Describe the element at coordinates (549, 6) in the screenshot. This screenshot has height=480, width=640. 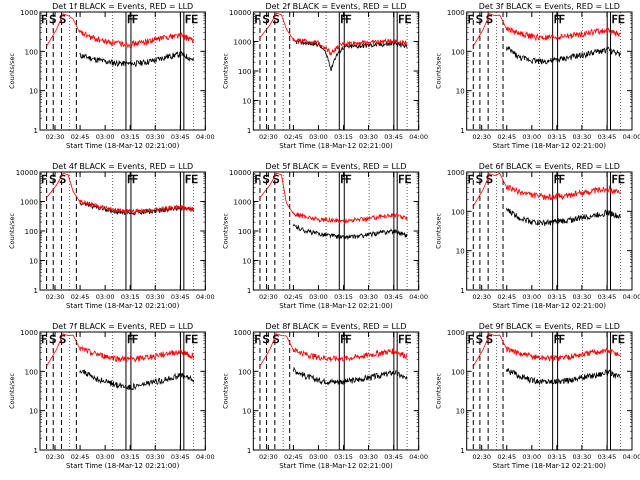
I see `panel-title: Det 3f BLACK = Events, RED = LLD` at that location.